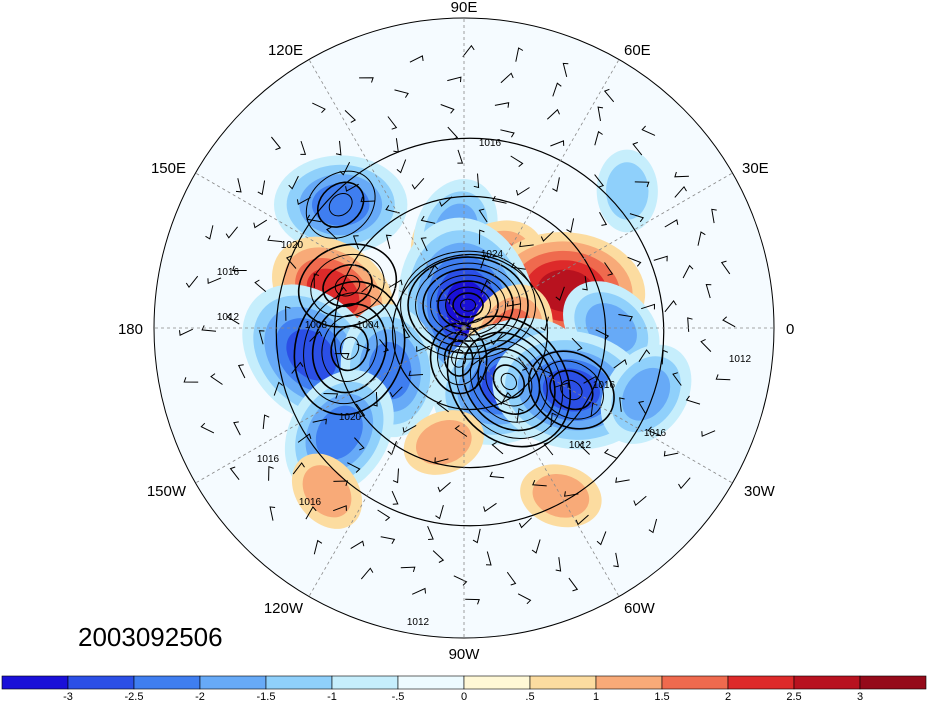 The height and width of the screenshot is (702, 928). I want to click on colorbar-tick-label: 1, so click(596, 696).